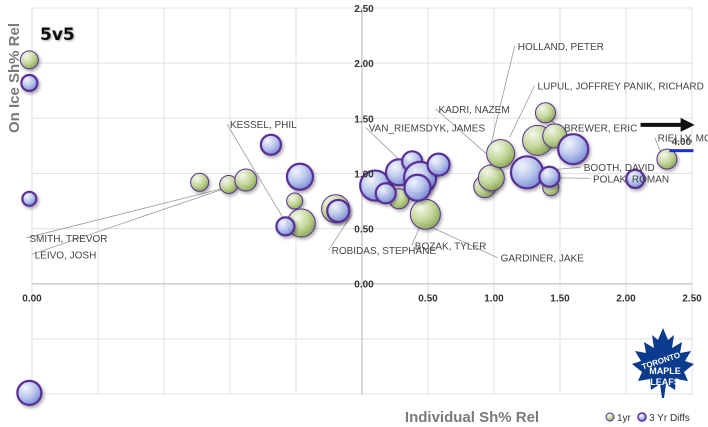 Image resolution: width=708 pixels, height=427 pixels. Describe the element at coordinates (474, 110) in the screenshot. I see `player-label: KADRI, NAZEM` at that location.